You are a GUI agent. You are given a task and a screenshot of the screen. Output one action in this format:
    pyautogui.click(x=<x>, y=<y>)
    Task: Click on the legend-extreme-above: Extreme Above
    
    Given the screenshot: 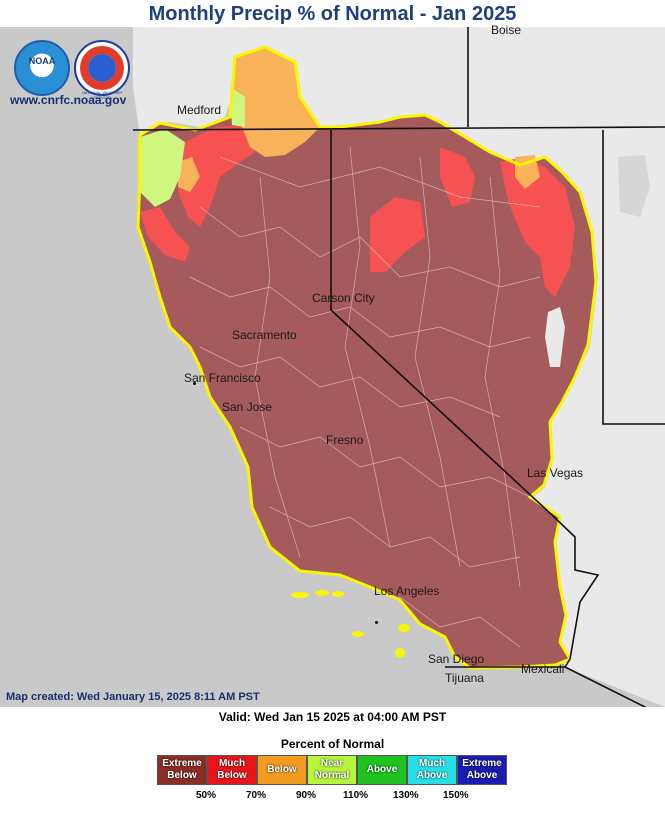 What is the action you would take?
    pyautogui.click(x=482, y=770)
    